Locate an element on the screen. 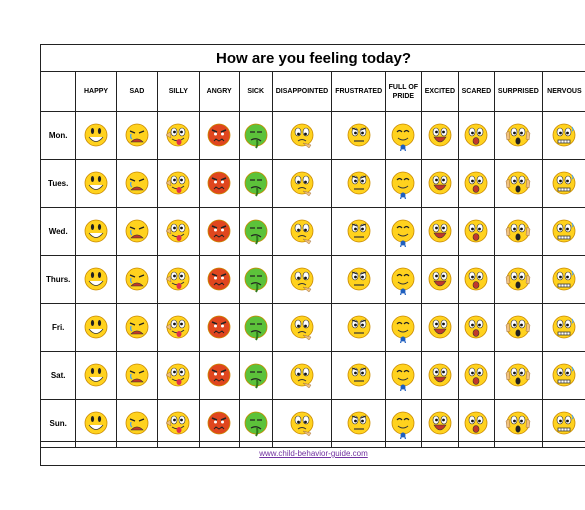  source-link: www.child-behavior-guide.com is located at coordinates (313, 453).